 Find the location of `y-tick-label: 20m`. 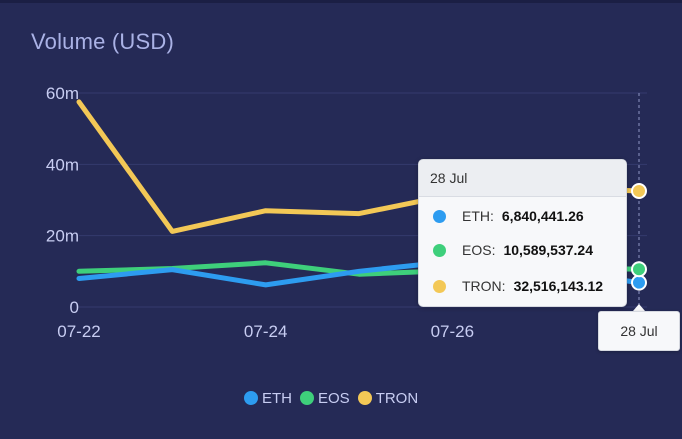

y-tick-label: 20m is located at coordinates (62, 236).